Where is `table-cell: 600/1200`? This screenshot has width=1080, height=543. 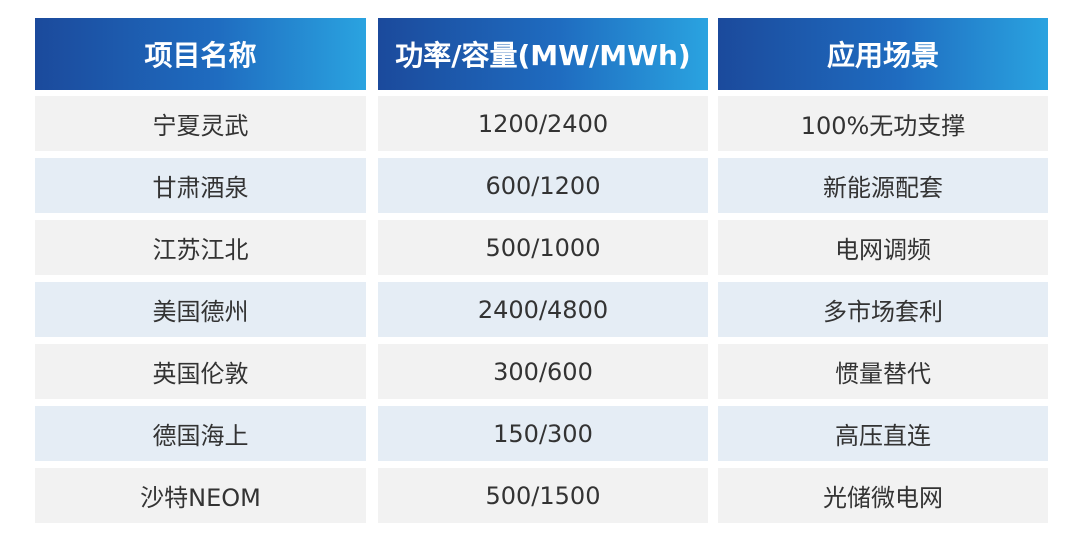 table-cell: 600/1200 is located at coordinates (543, 185).